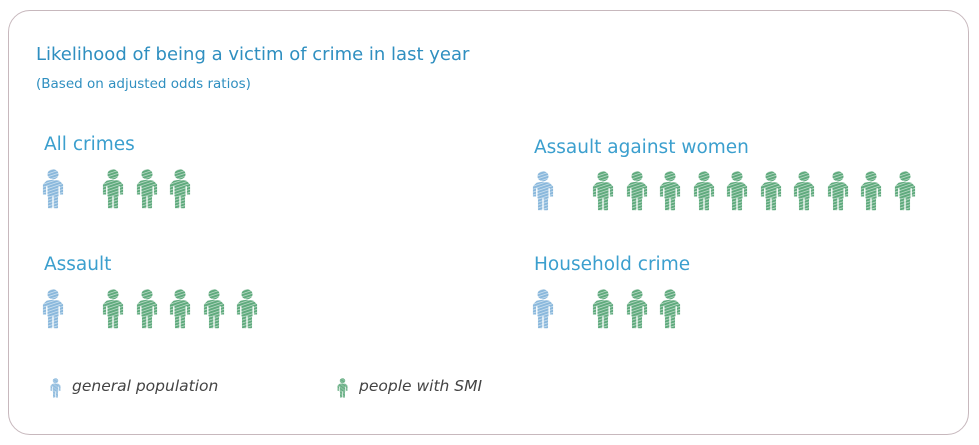 This screenshot has height=445, width=979. I want to click on panel-label-household-crime: Household crime, so click(612, 264).